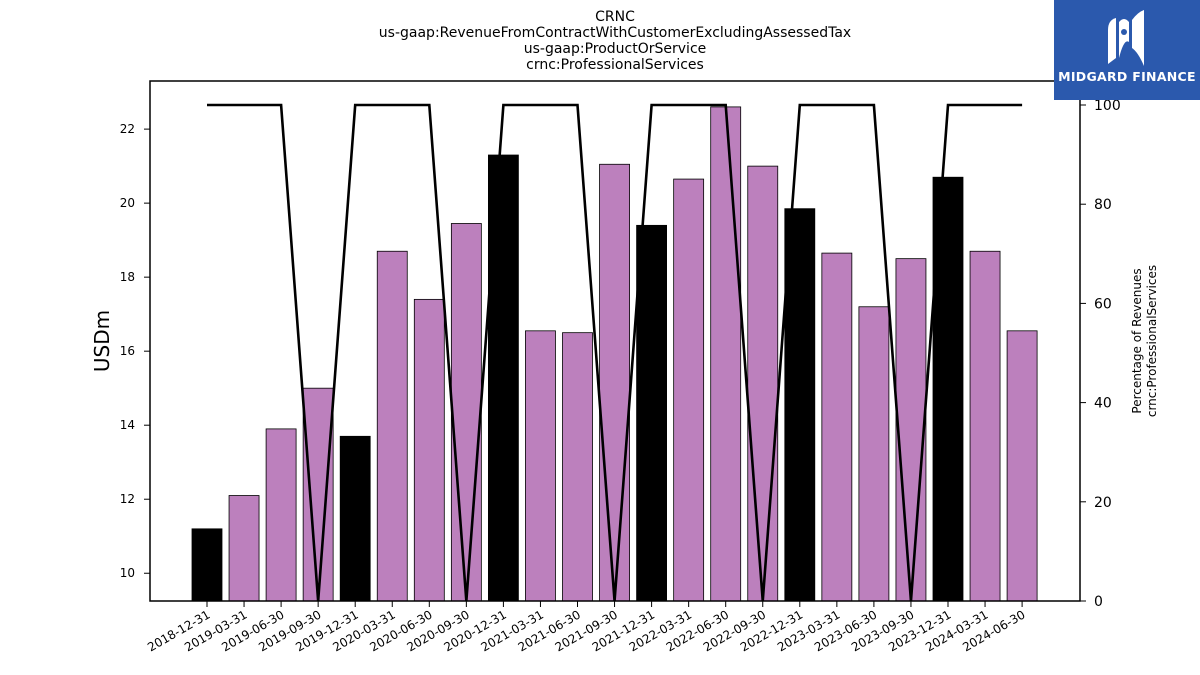 This screenshot has height=675, width=1200. Describe the element at coordinates (127, 425) in the screenshot. I see `y-tick-label: 14` at that location.